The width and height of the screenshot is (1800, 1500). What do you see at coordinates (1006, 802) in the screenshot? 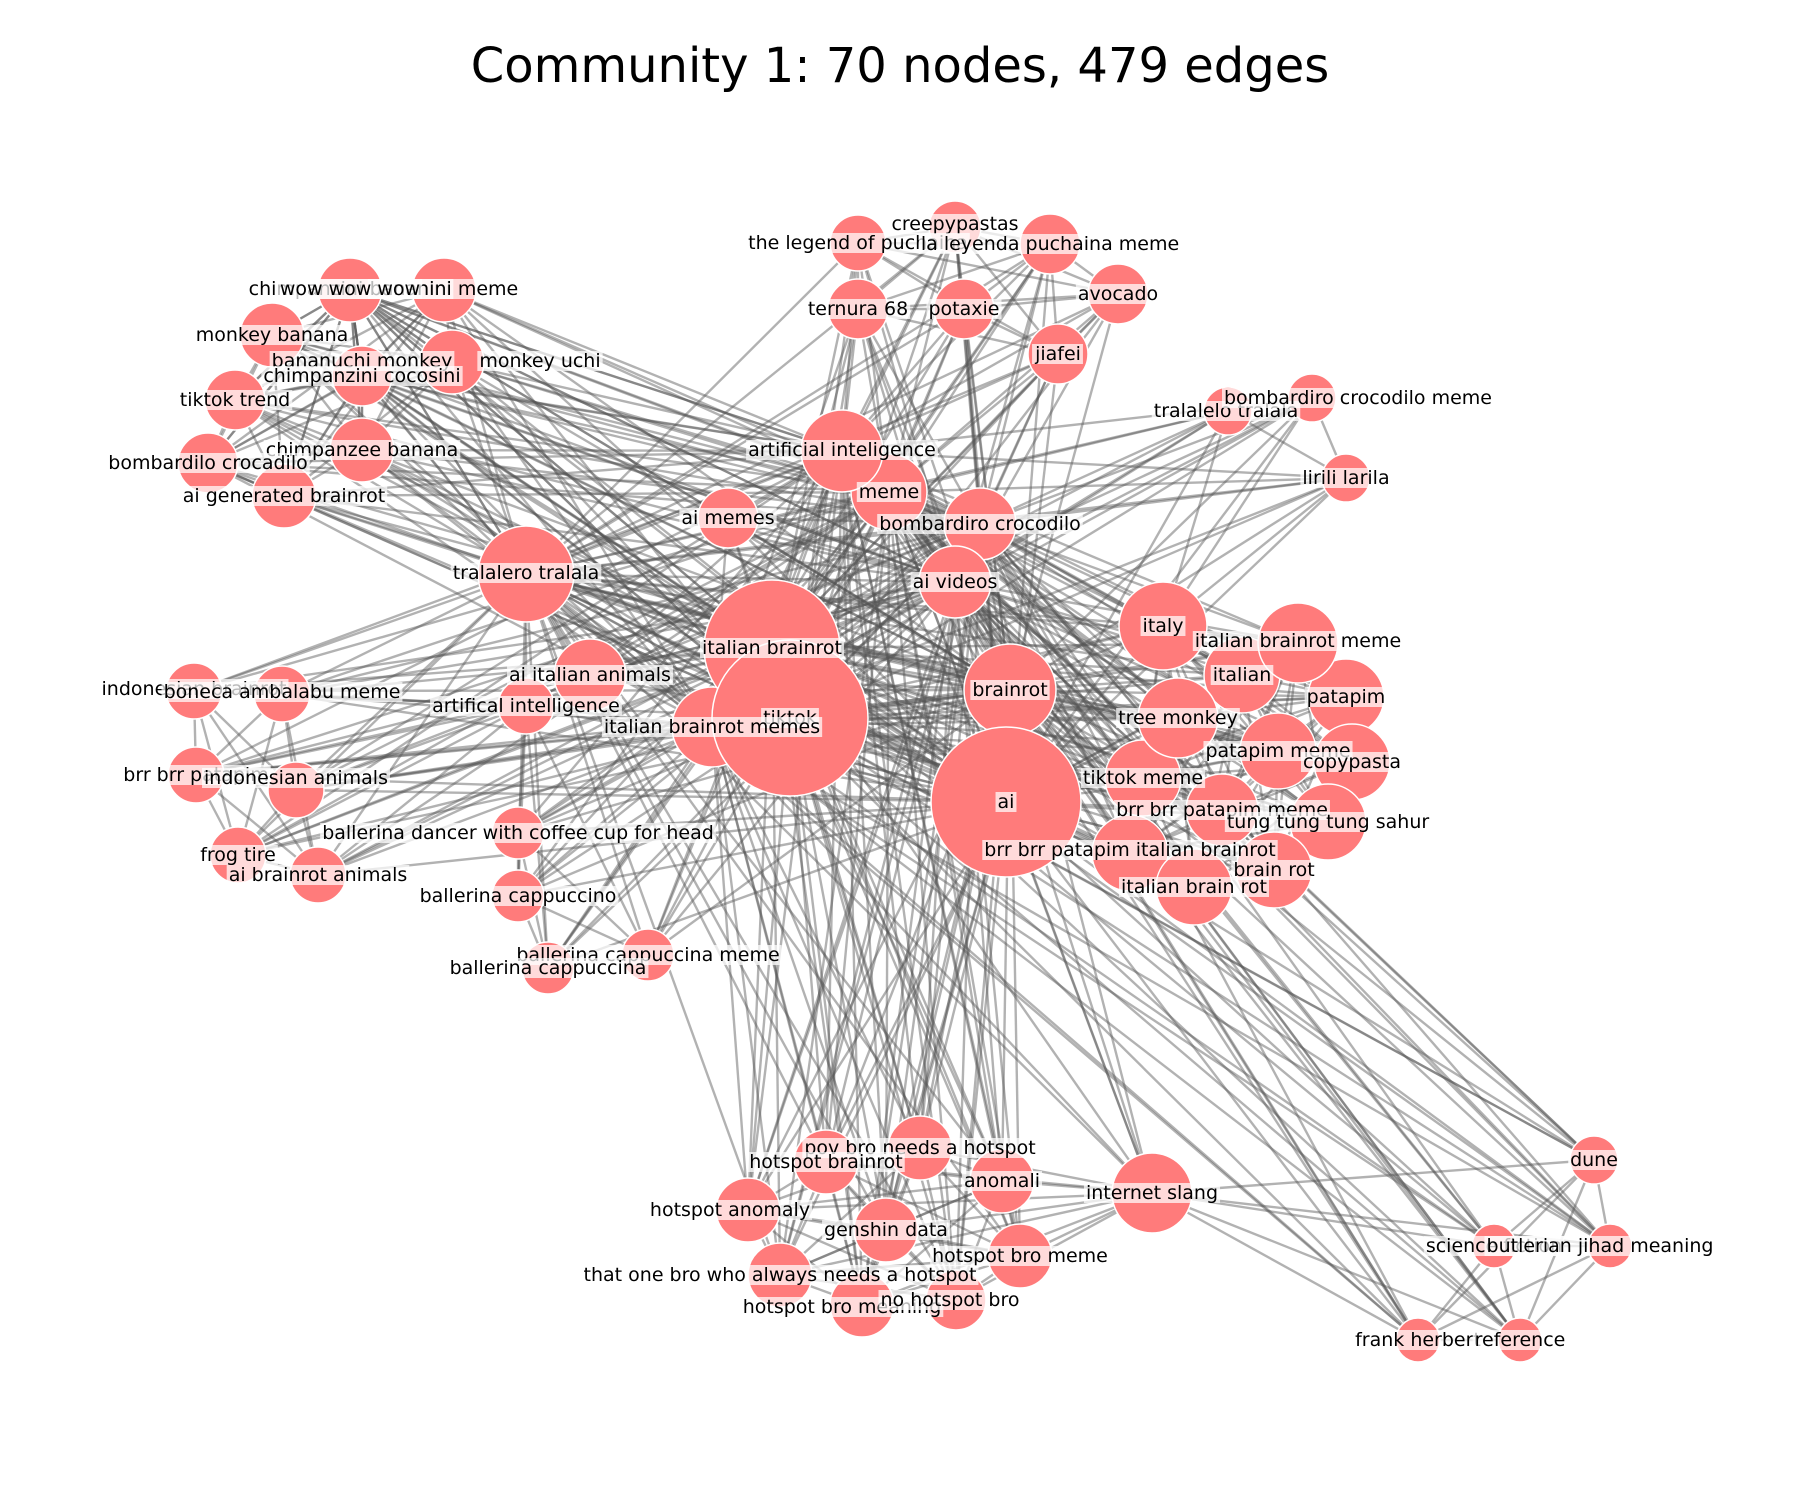
I see `node-label-ai: ai` at bounding box center [1006, 802].